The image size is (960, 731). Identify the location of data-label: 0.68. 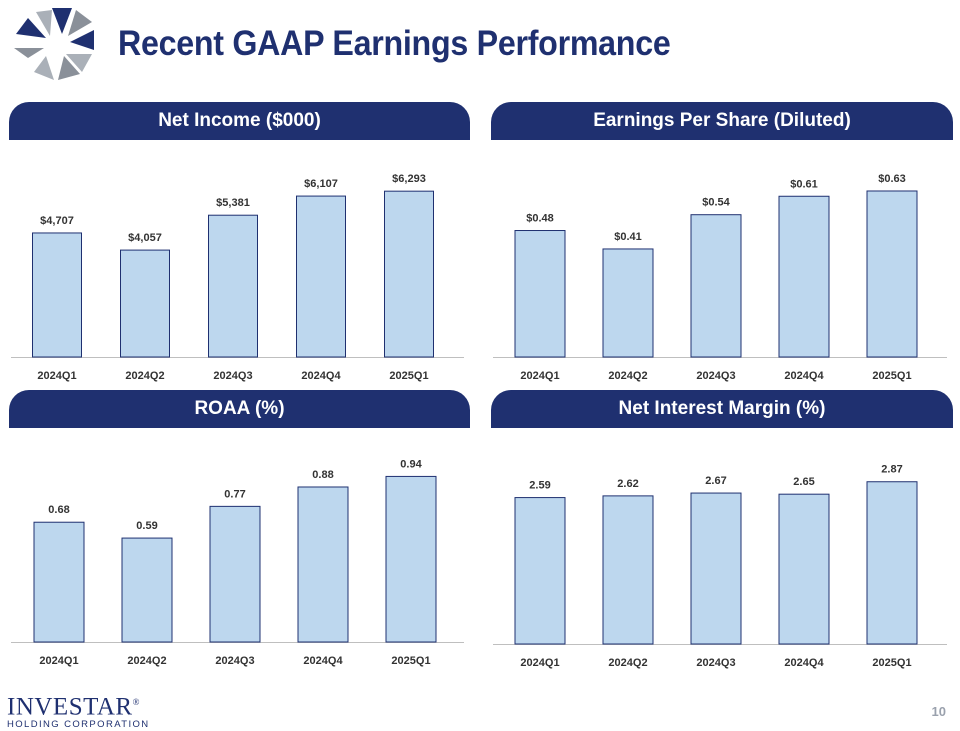
(58, 510).